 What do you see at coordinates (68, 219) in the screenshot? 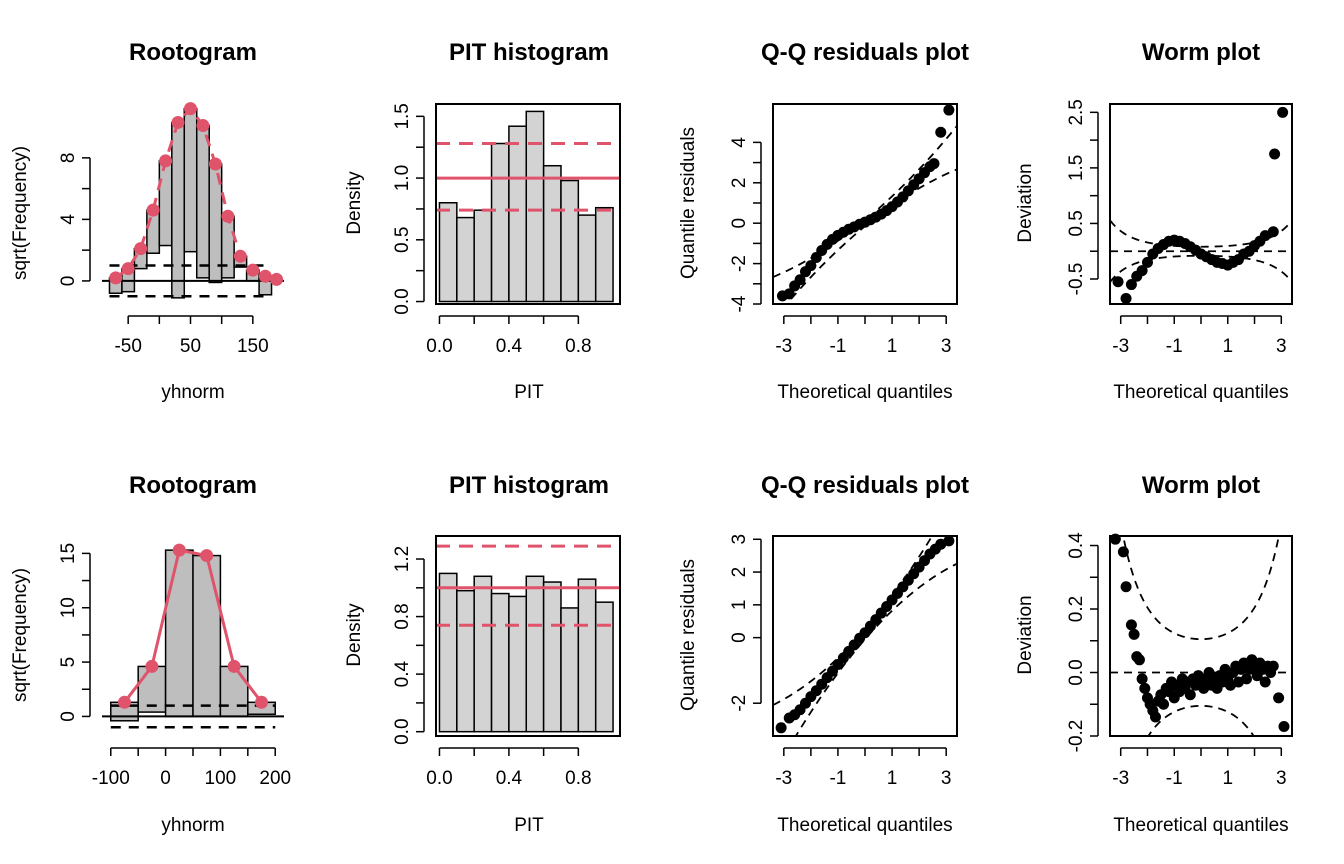
I see `panel-1-ytick-label: 4` at bounding box center [68, 219].